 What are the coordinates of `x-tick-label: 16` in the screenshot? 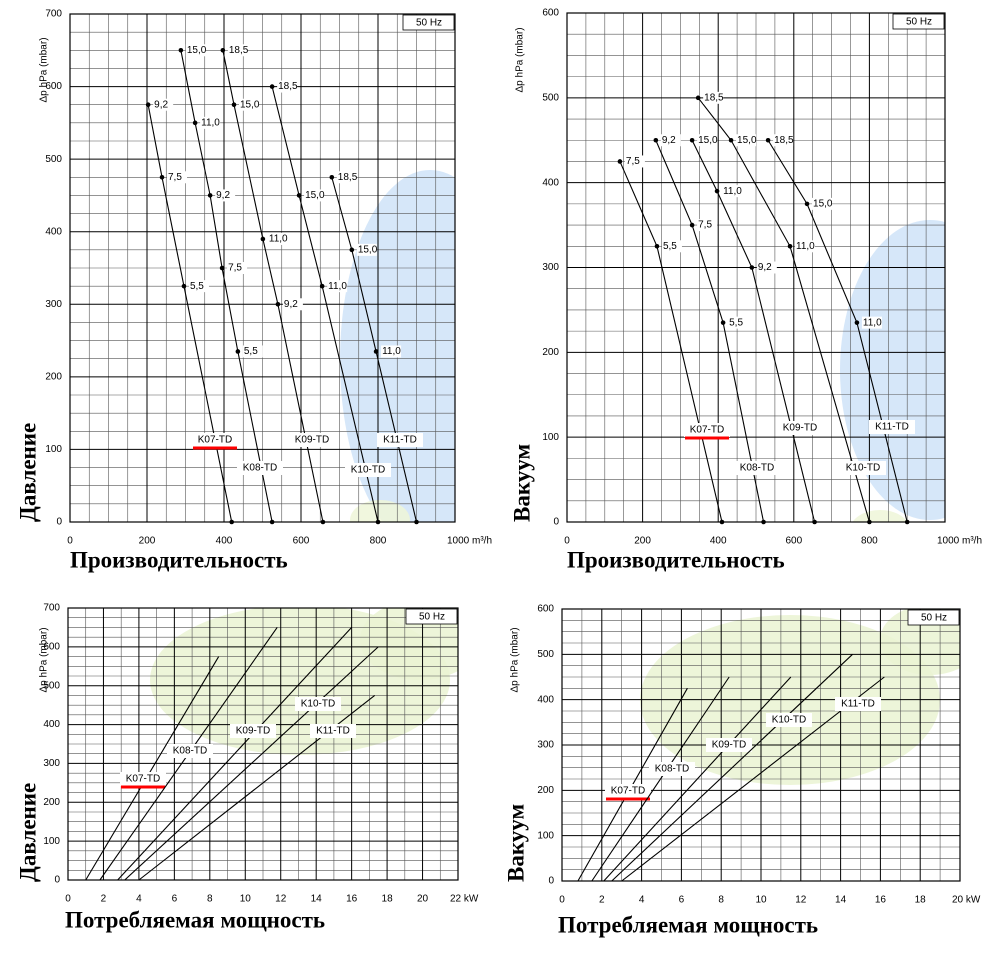 It's located at (881, 900).